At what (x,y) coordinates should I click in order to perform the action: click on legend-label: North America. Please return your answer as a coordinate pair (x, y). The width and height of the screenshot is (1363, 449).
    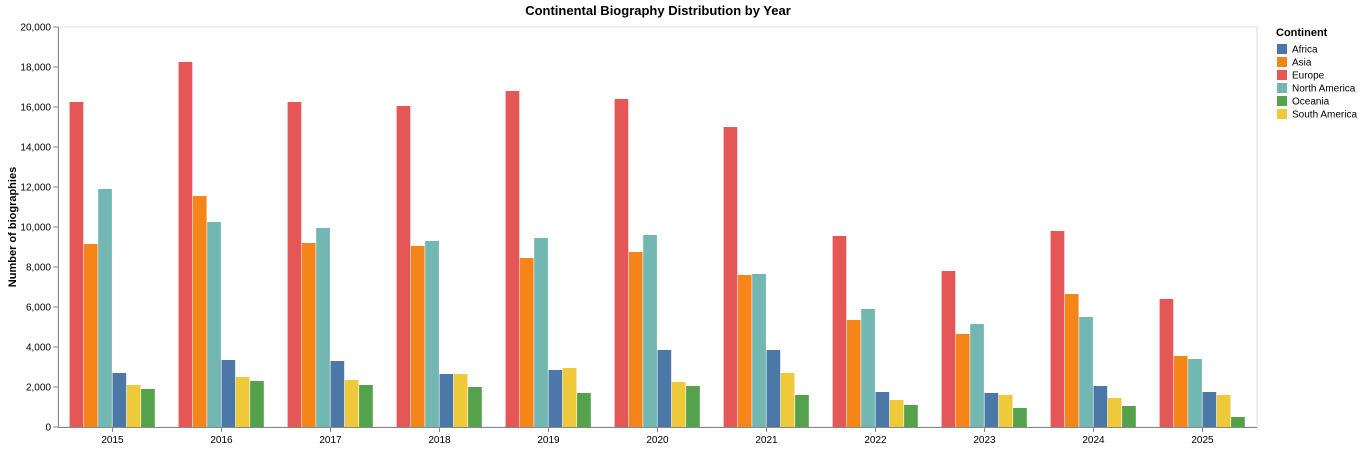
    Looking at the image, I should click on (1324, 89).